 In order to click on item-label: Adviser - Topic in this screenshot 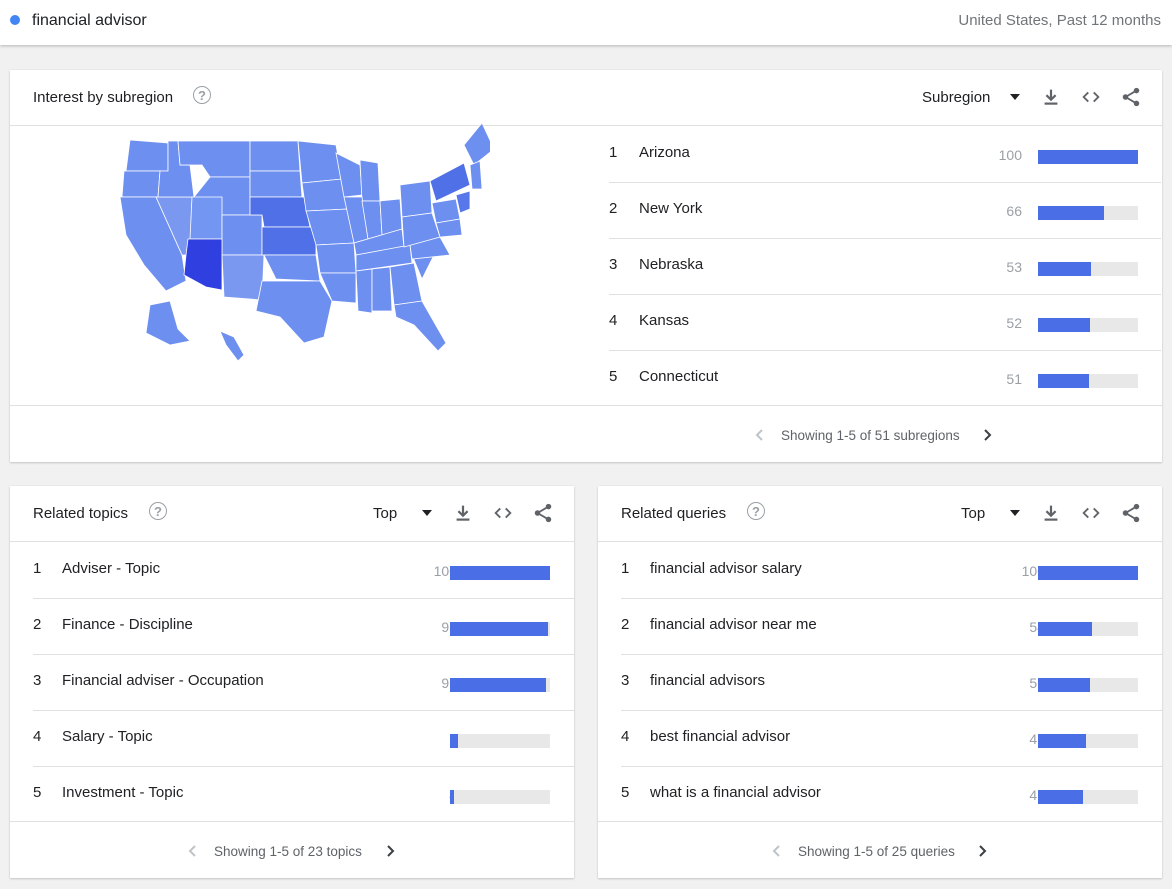, I will do `click(111, 568)`.